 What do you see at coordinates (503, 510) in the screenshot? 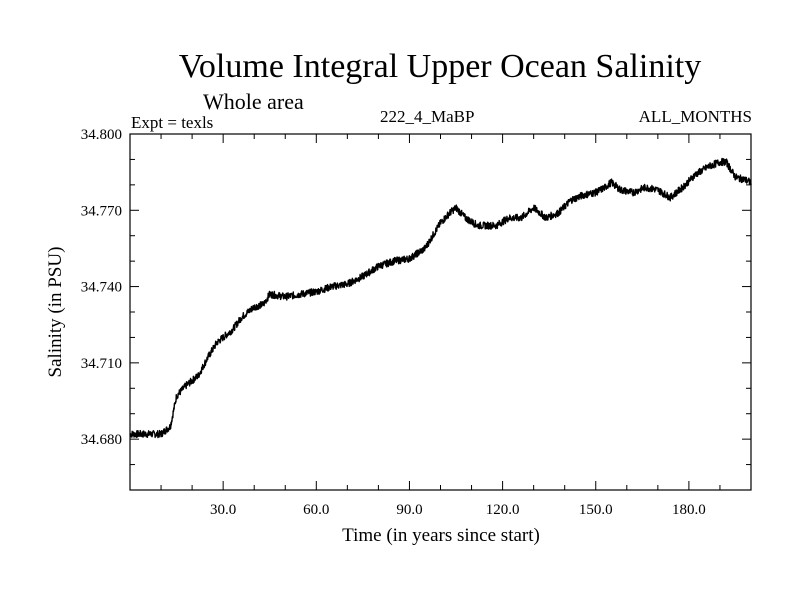
I see `x-tick-label: 120.0` at bounding box center [503, 510].